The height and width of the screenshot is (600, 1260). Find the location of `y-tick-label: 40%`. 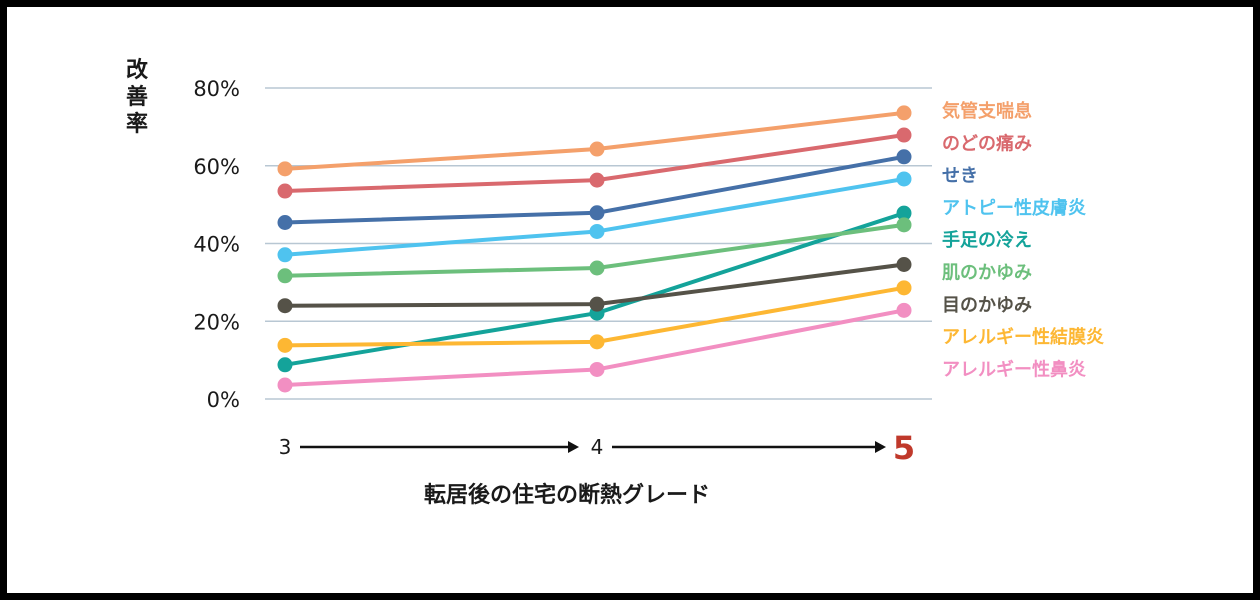

y-tick-label: 40% is located at coordinates (216, 245).